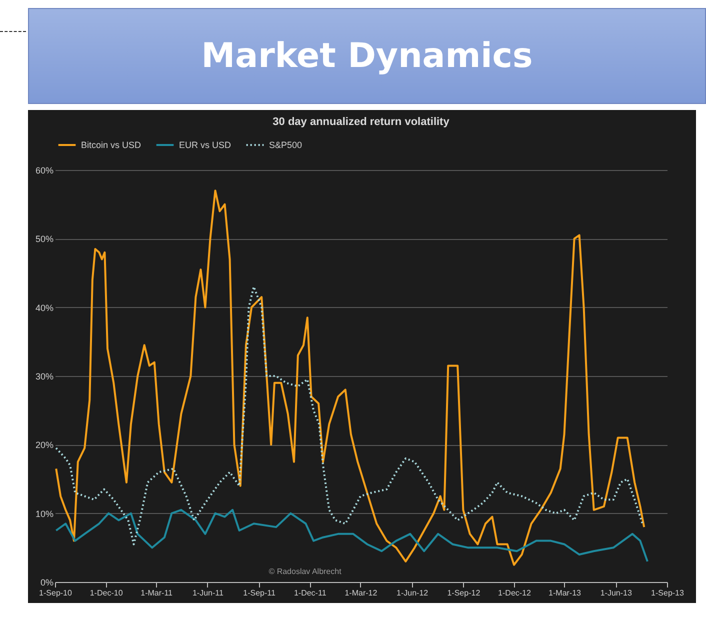  I want to click on legend-label: EUR vs USD, so click(205, 145).